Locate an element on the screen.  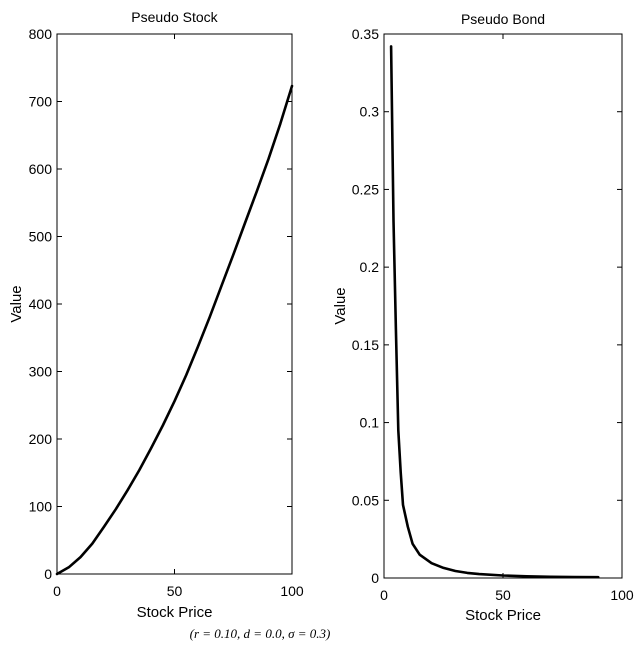
y-tick-label: 600 is located at coordinates (41, 169).